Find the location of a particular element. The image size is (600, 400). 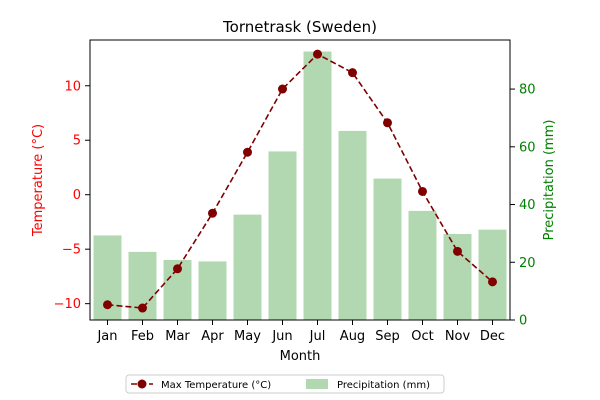

x-tick-label: Dec is located at coordinates (492, 336).